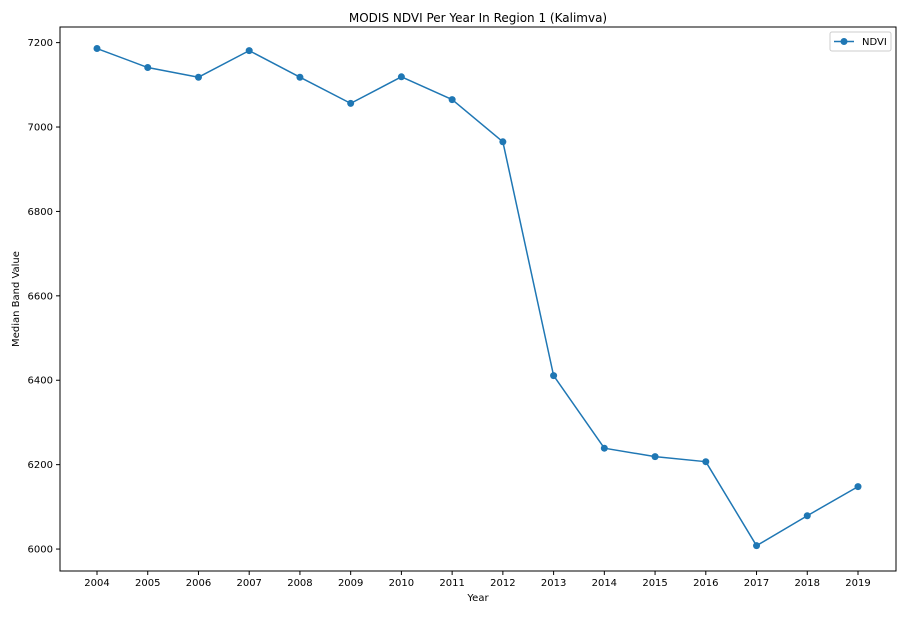  What do you see at coordinates (477, 598) in the screenshot?
I see `x-axis-title: Year` at bounding box center [477, 598].